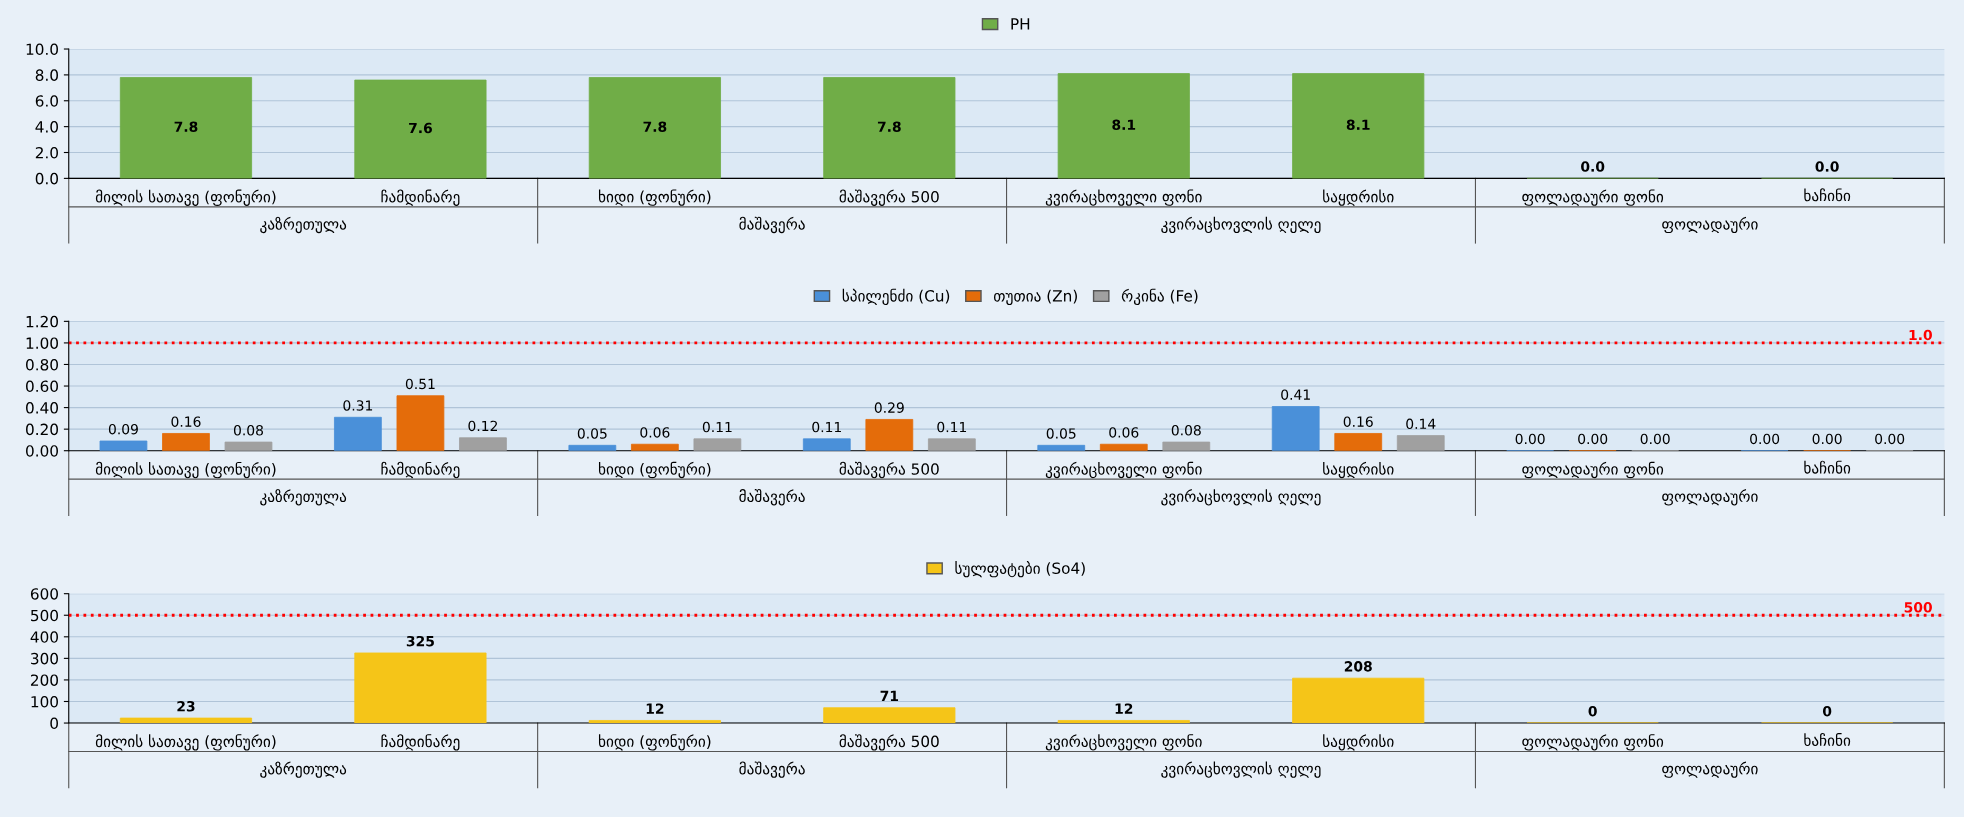  I want to click on y-tick-label: 0.80, so click(42, 364).